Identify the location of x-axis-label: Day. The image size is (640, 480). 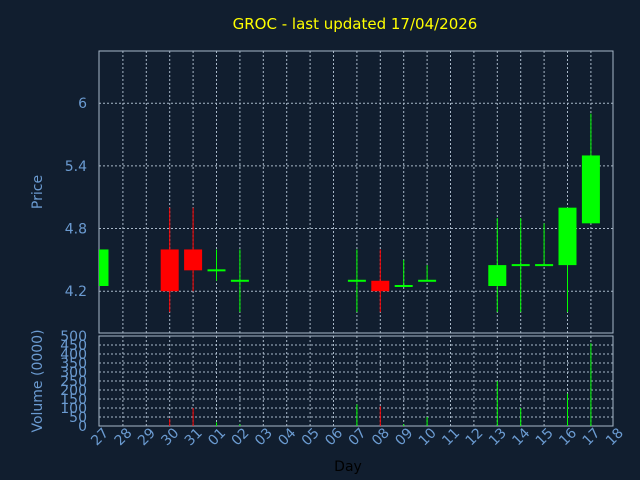
(348, 467).